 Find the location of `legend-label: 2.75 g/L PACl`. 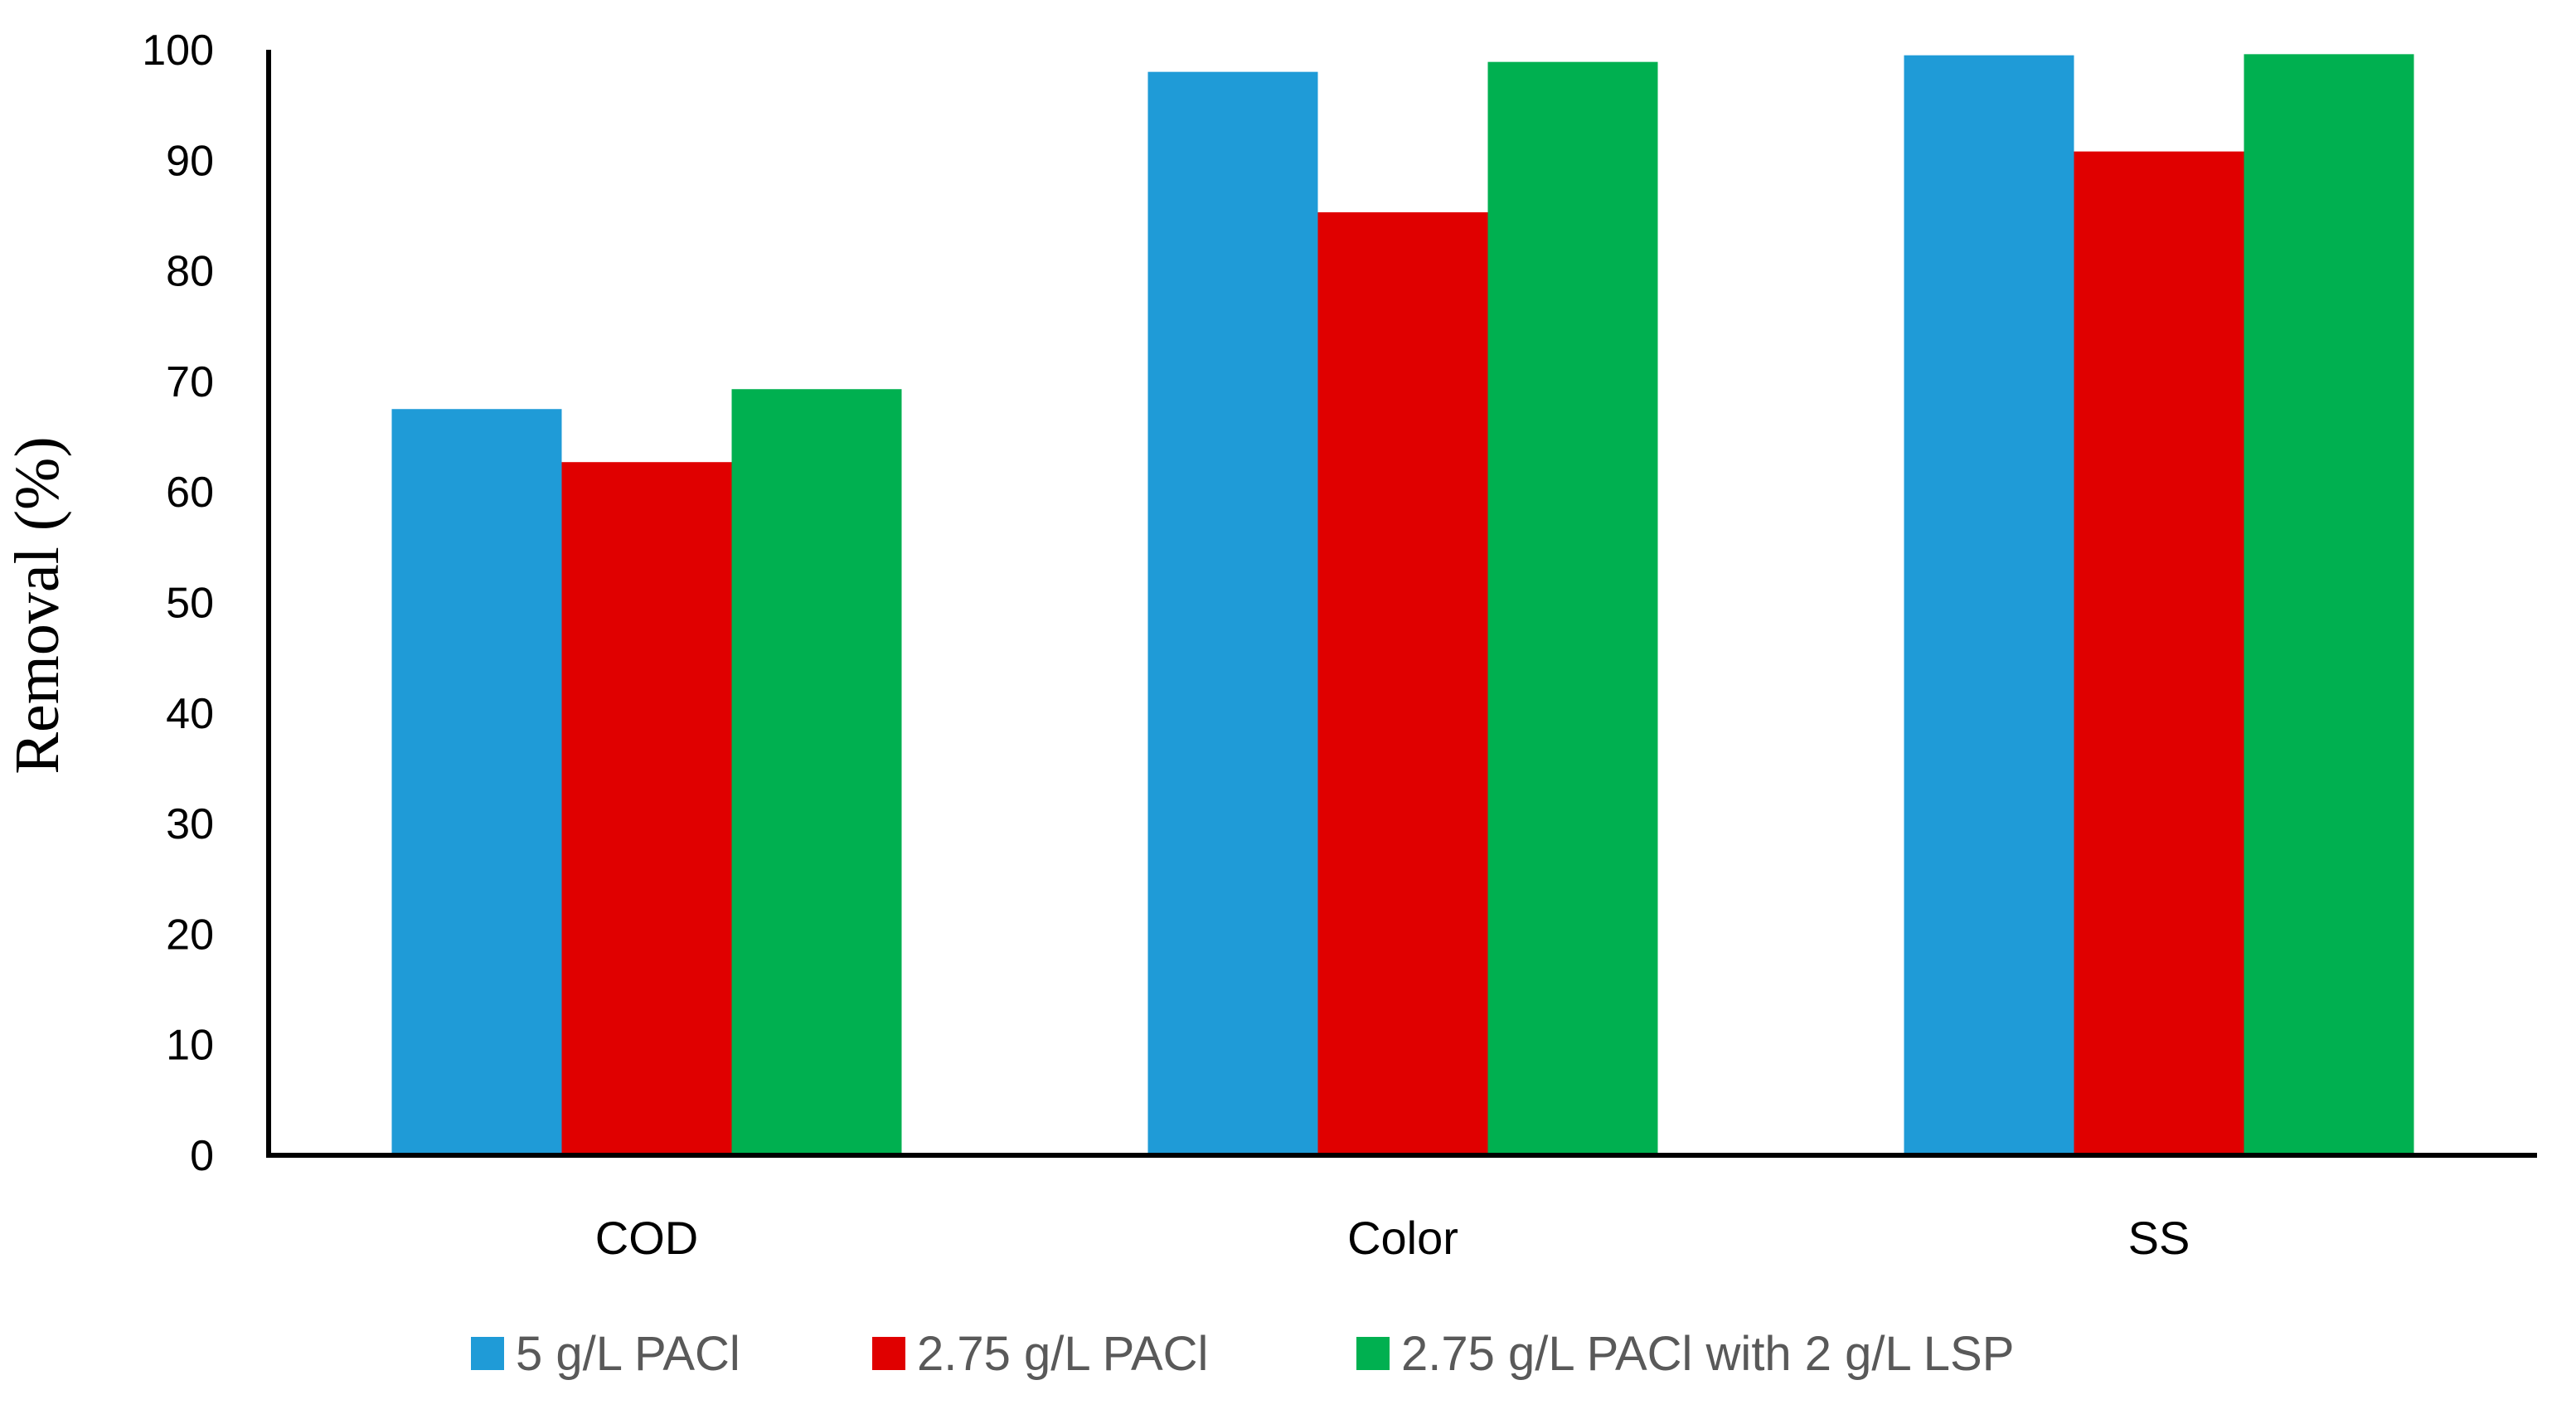

legend-label: 2.75 g/L PACl is located at coordinates (1062, 1354).